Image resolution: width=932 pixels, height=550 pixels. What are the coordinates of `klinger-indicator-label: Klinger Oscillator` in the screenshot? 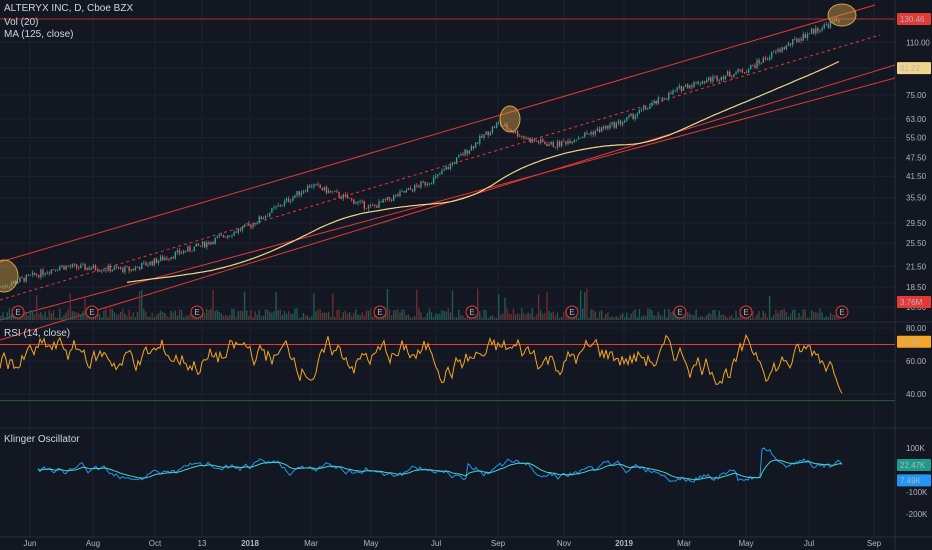 It's located at (42, 439).